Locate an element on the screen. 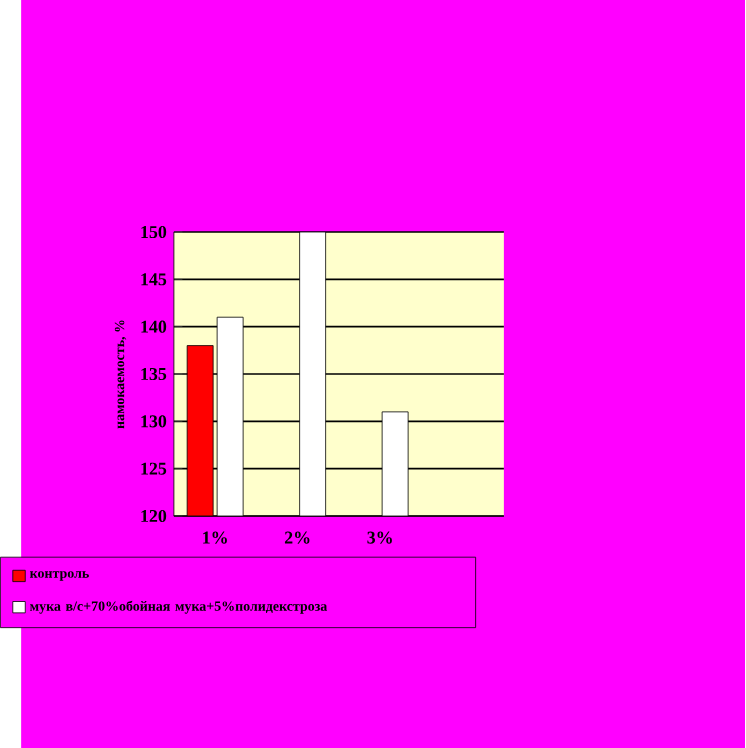 The image size is (746, 748). y-tick-label: 135 is located at coordinates (154, 374).